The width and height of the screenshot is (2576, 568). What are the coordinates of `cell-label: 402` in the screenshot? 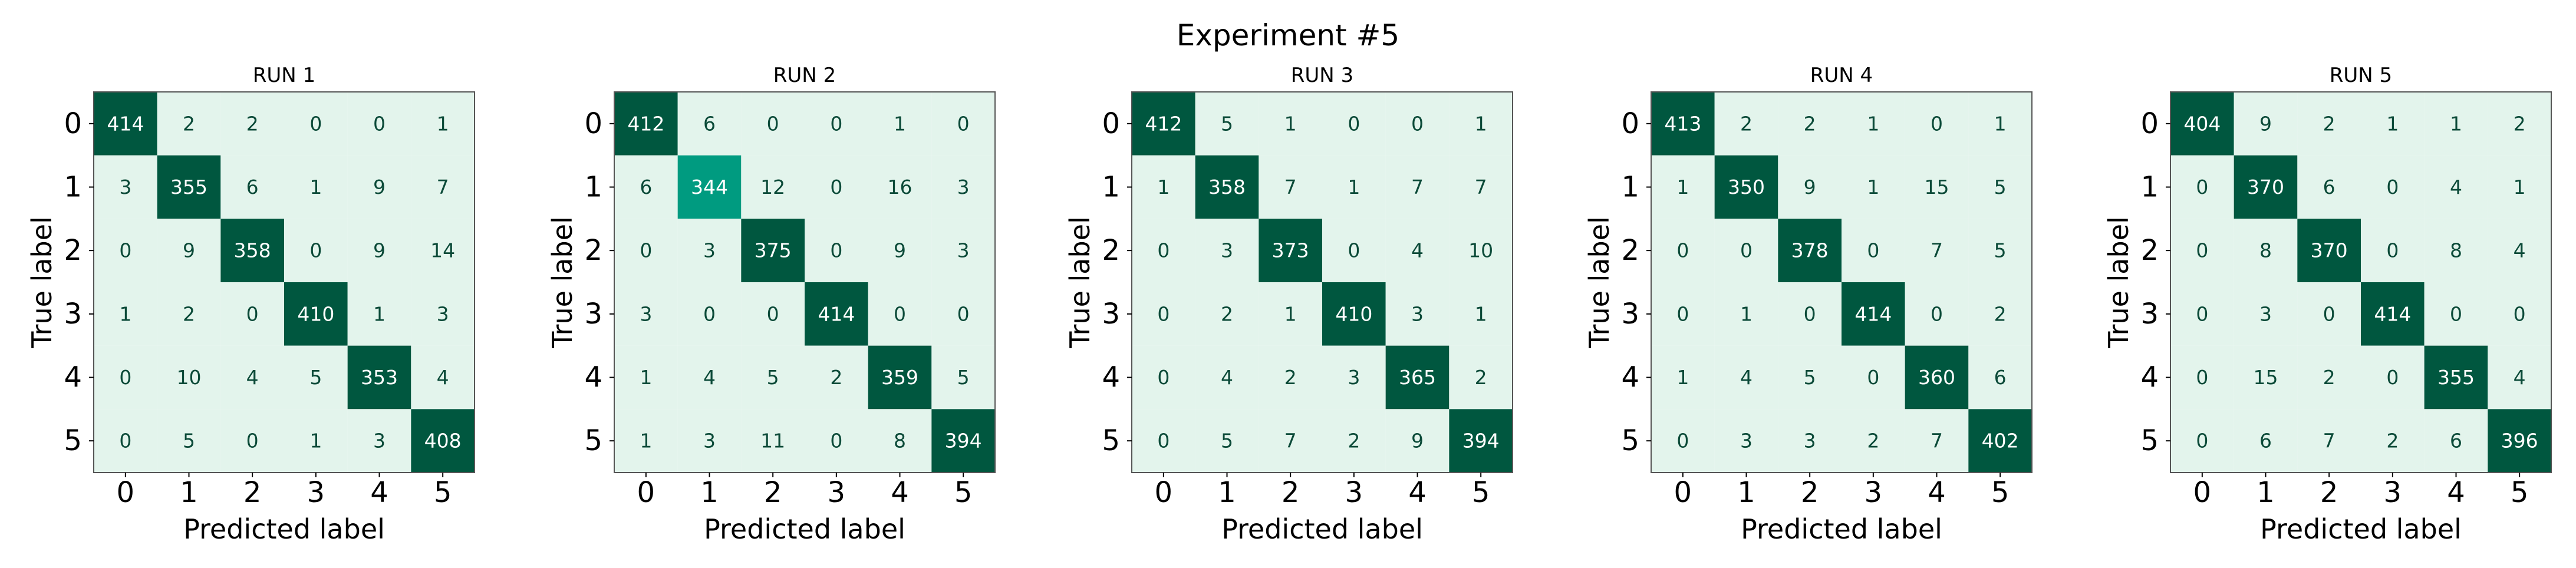 It's located at (2000, 441).